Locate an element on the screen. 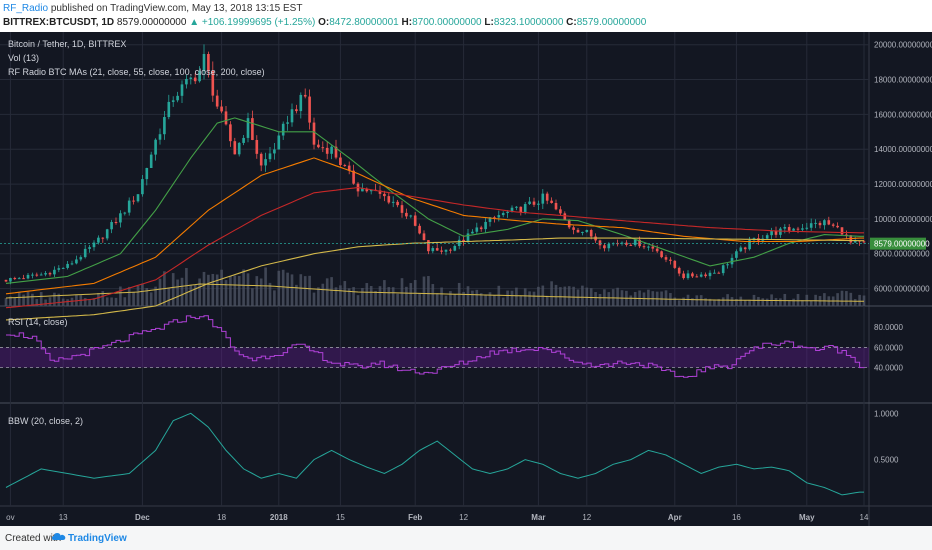 The width and height of the screenshot is (932, 550). tradingview-brand: TradingView is located at coordinates (97, 538).